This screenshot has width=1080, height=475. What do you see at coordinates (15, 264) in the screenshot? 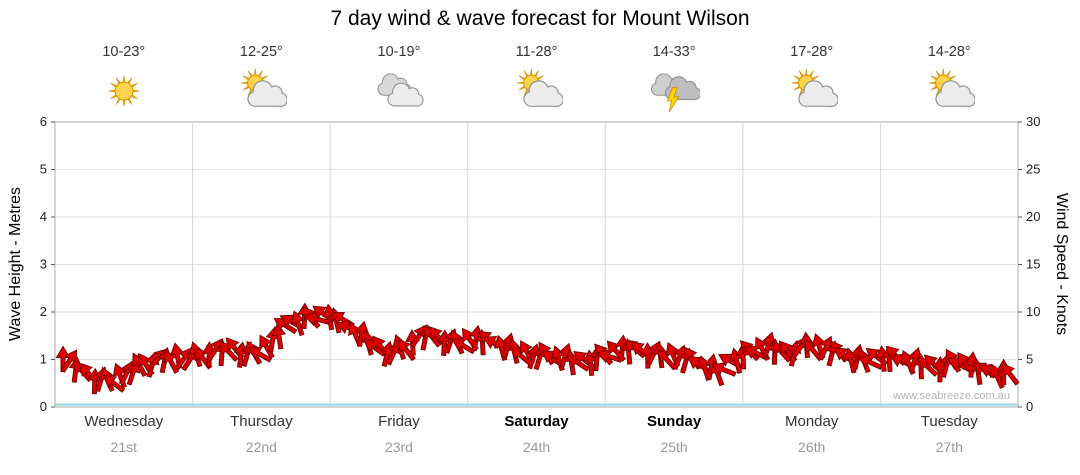
I see `left-axis-label: Wave Height - Metres` at bounding box center [15, 264].